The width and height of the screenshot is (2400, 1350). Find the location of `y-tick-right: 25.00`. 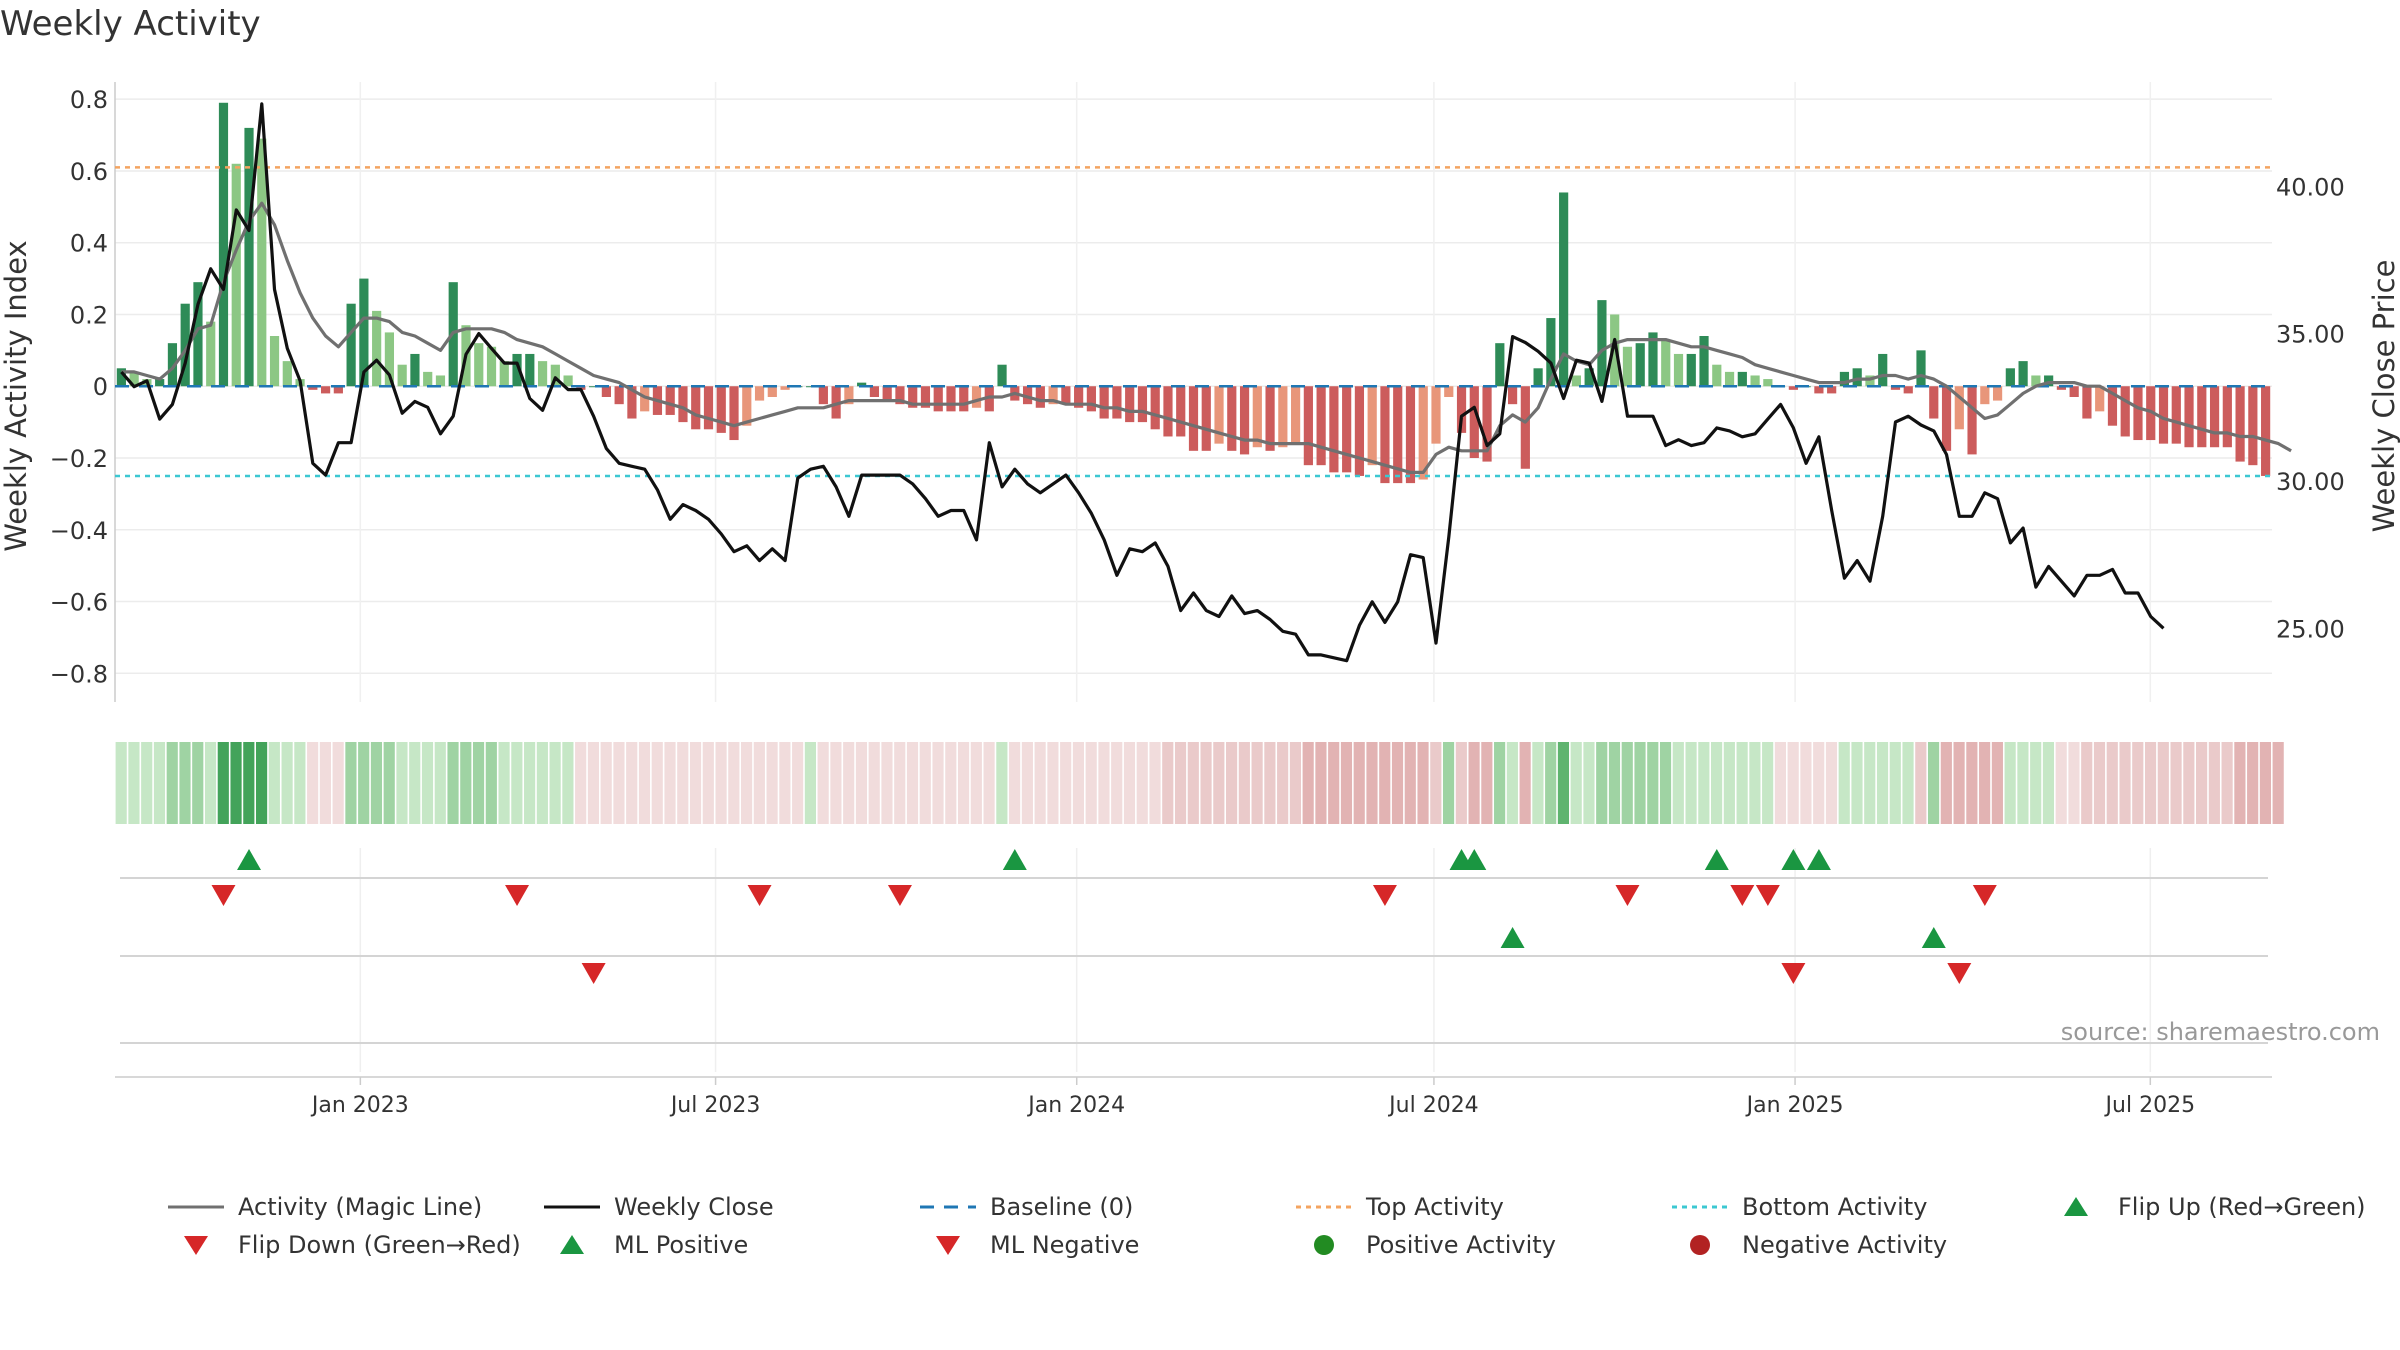

y-tick-right: 25.00 is located at coordinates (2310, 629).